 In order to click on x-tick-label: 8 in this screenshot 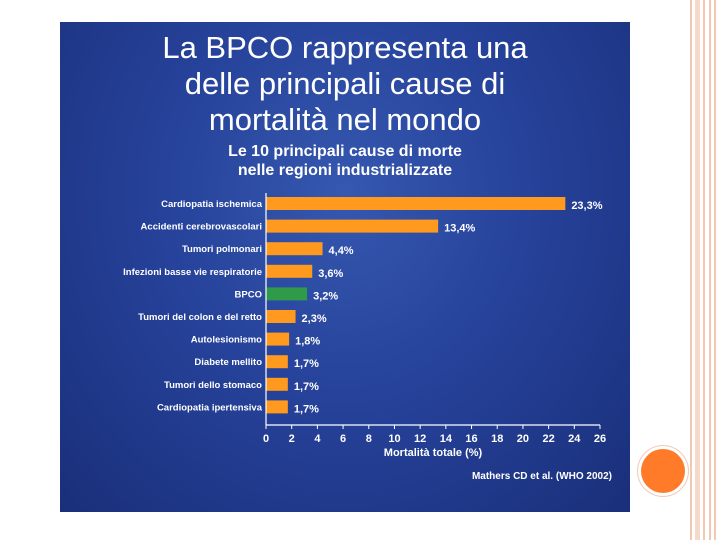, I will do `click(369, 439)`.